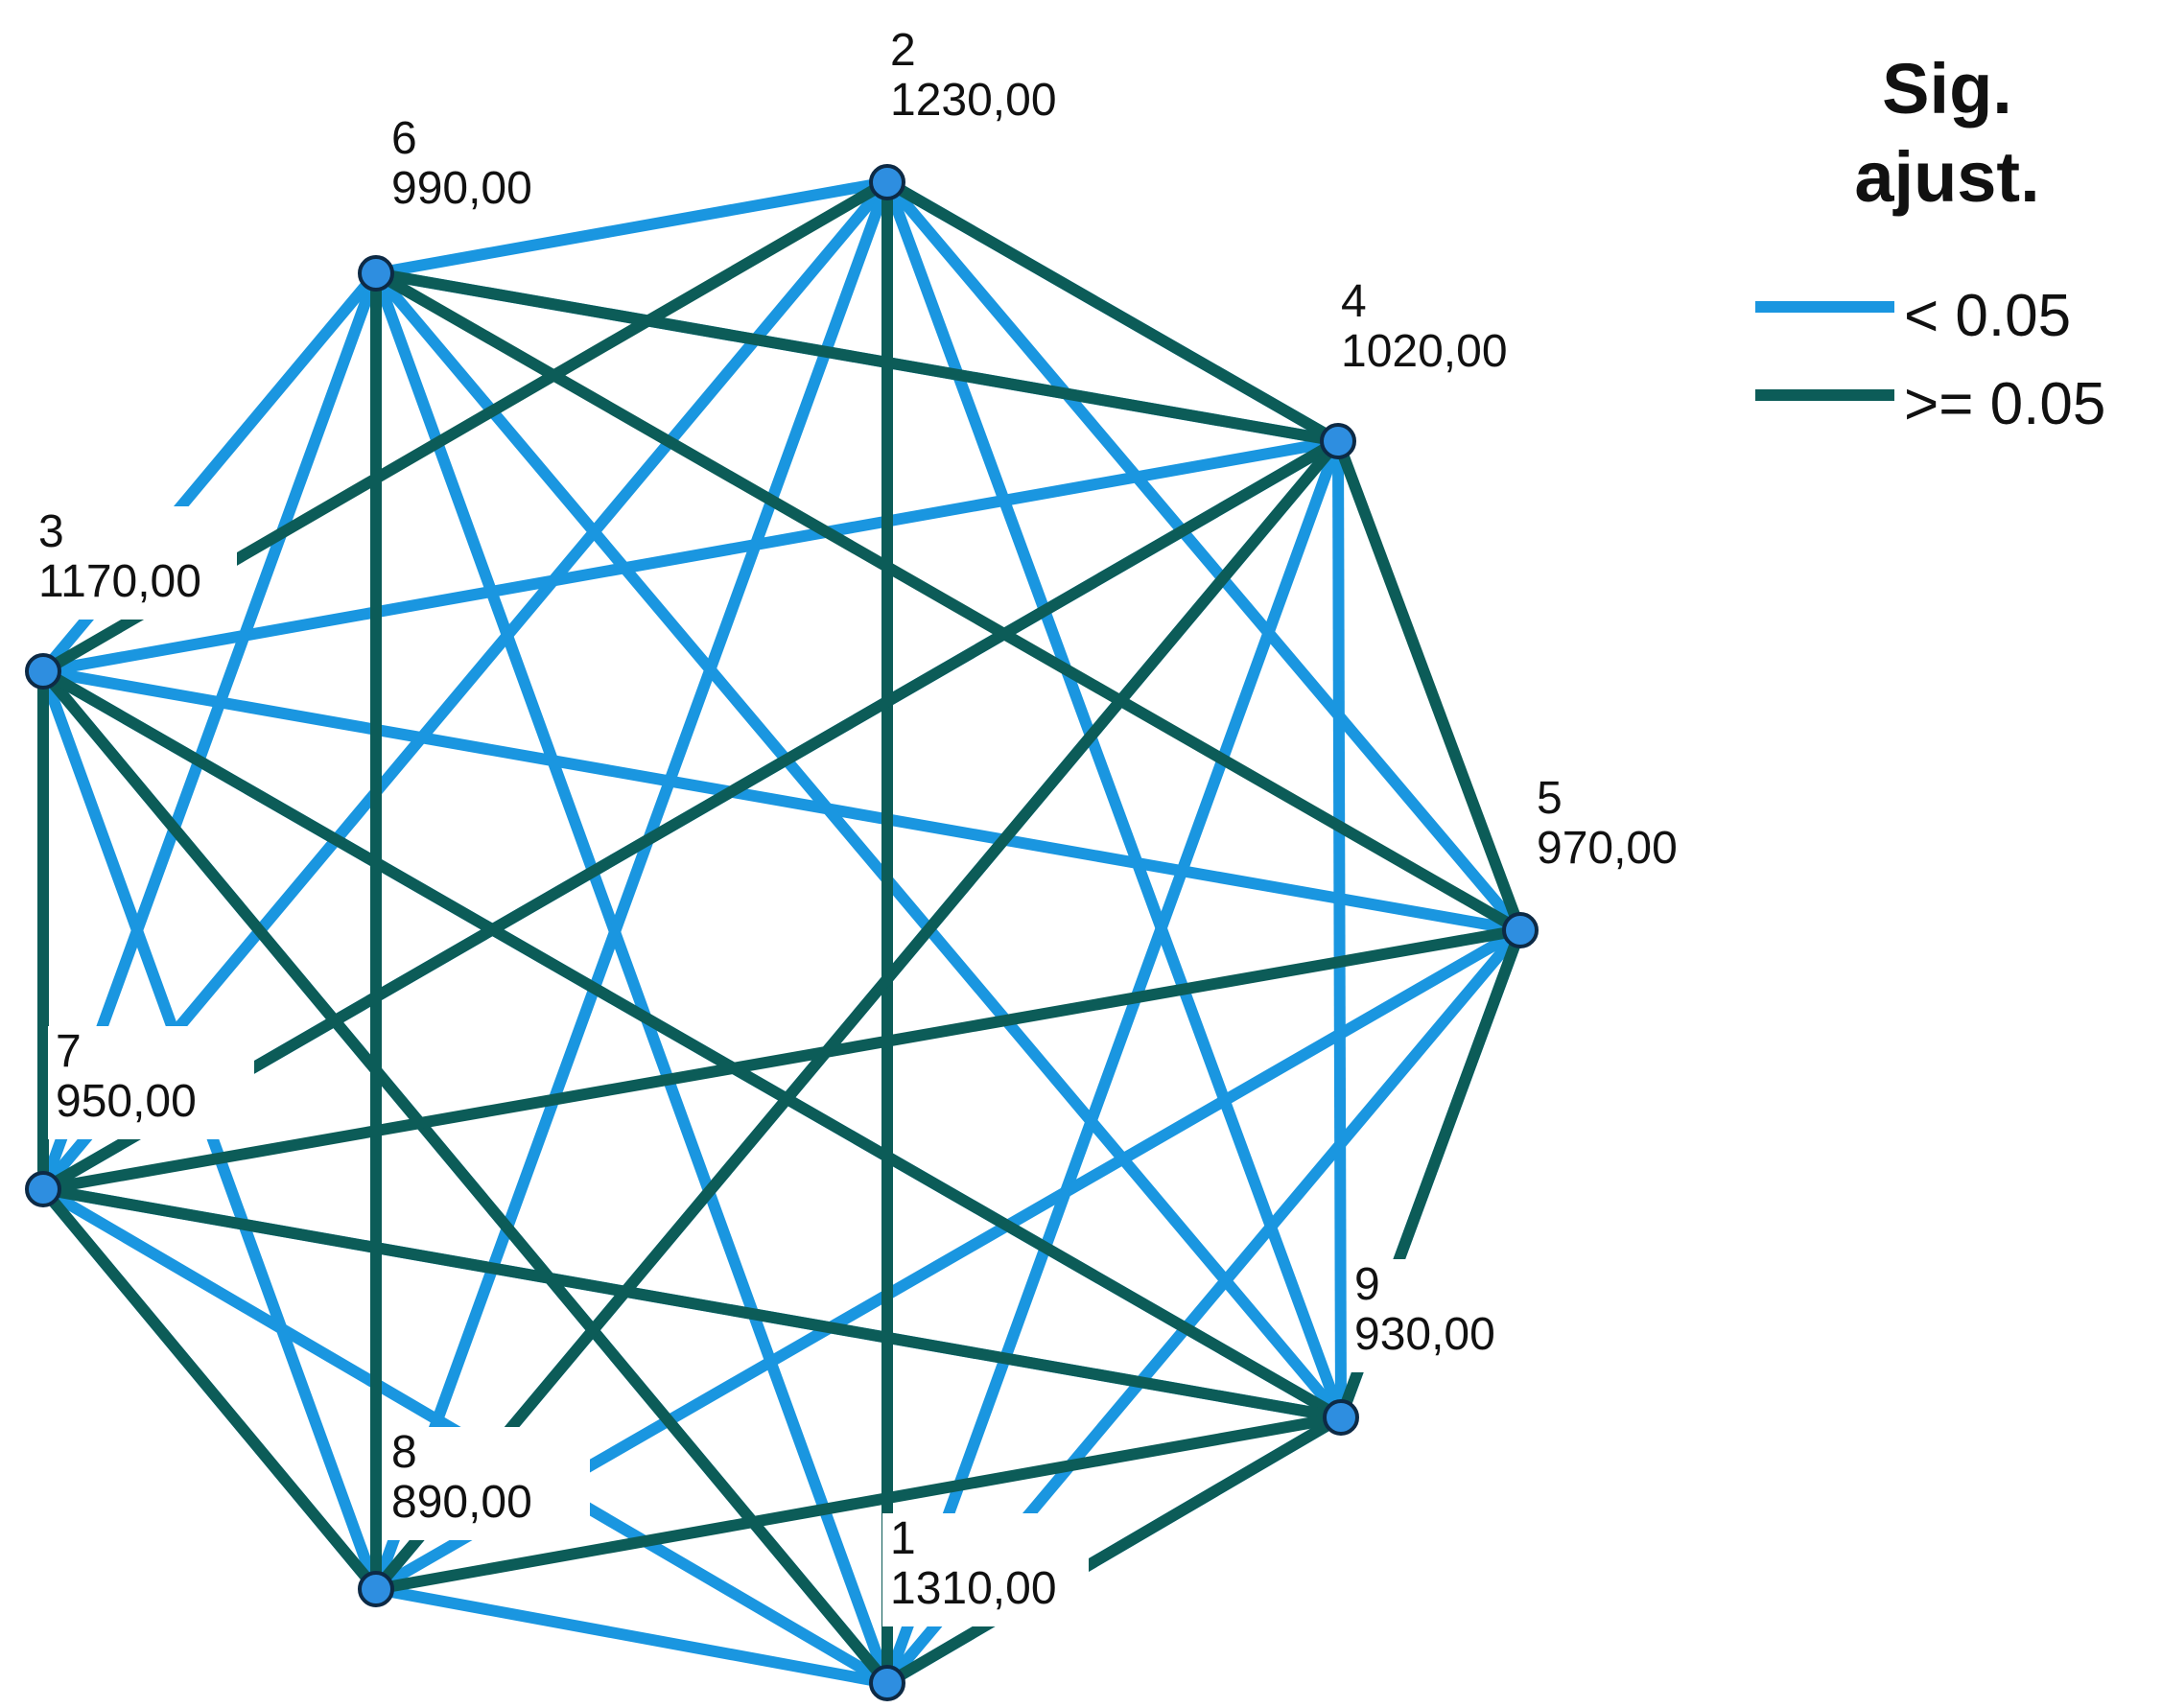 Image resolution: width=2162 pixels, height=1708 pixels. What do you see at coordinates (1550, 799) in the screenshot?
I see `node-id-label-5: 5` at bounding box center [1550, 799].